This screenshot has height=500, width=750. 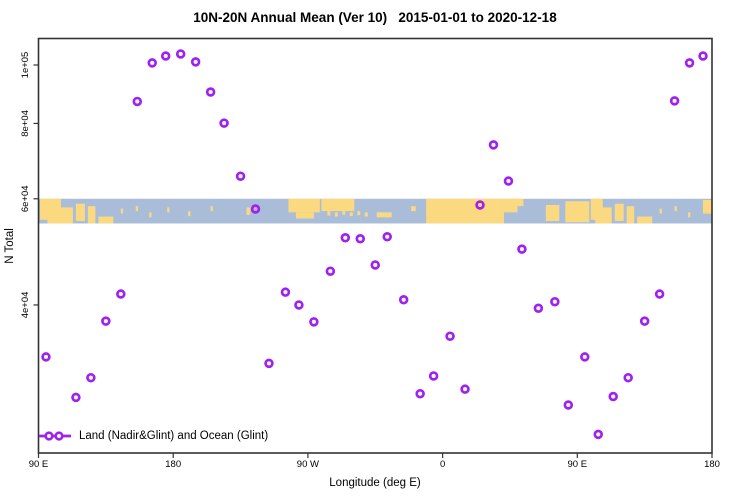 I want to click on legend-marker-icon, so click(x=55, y=436).